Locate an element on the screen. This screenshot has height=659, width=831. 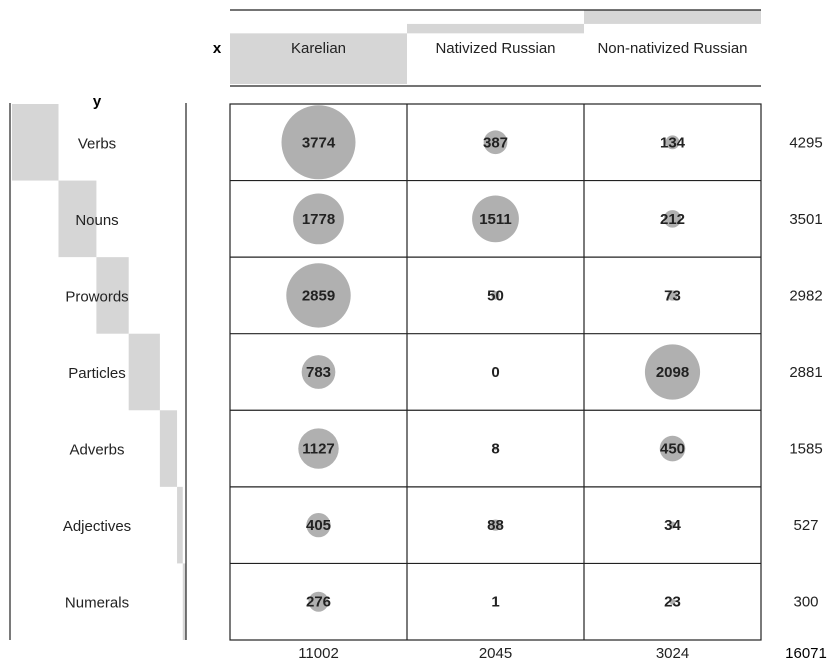
cell-value: 0 is located at coordinates (495, 372).